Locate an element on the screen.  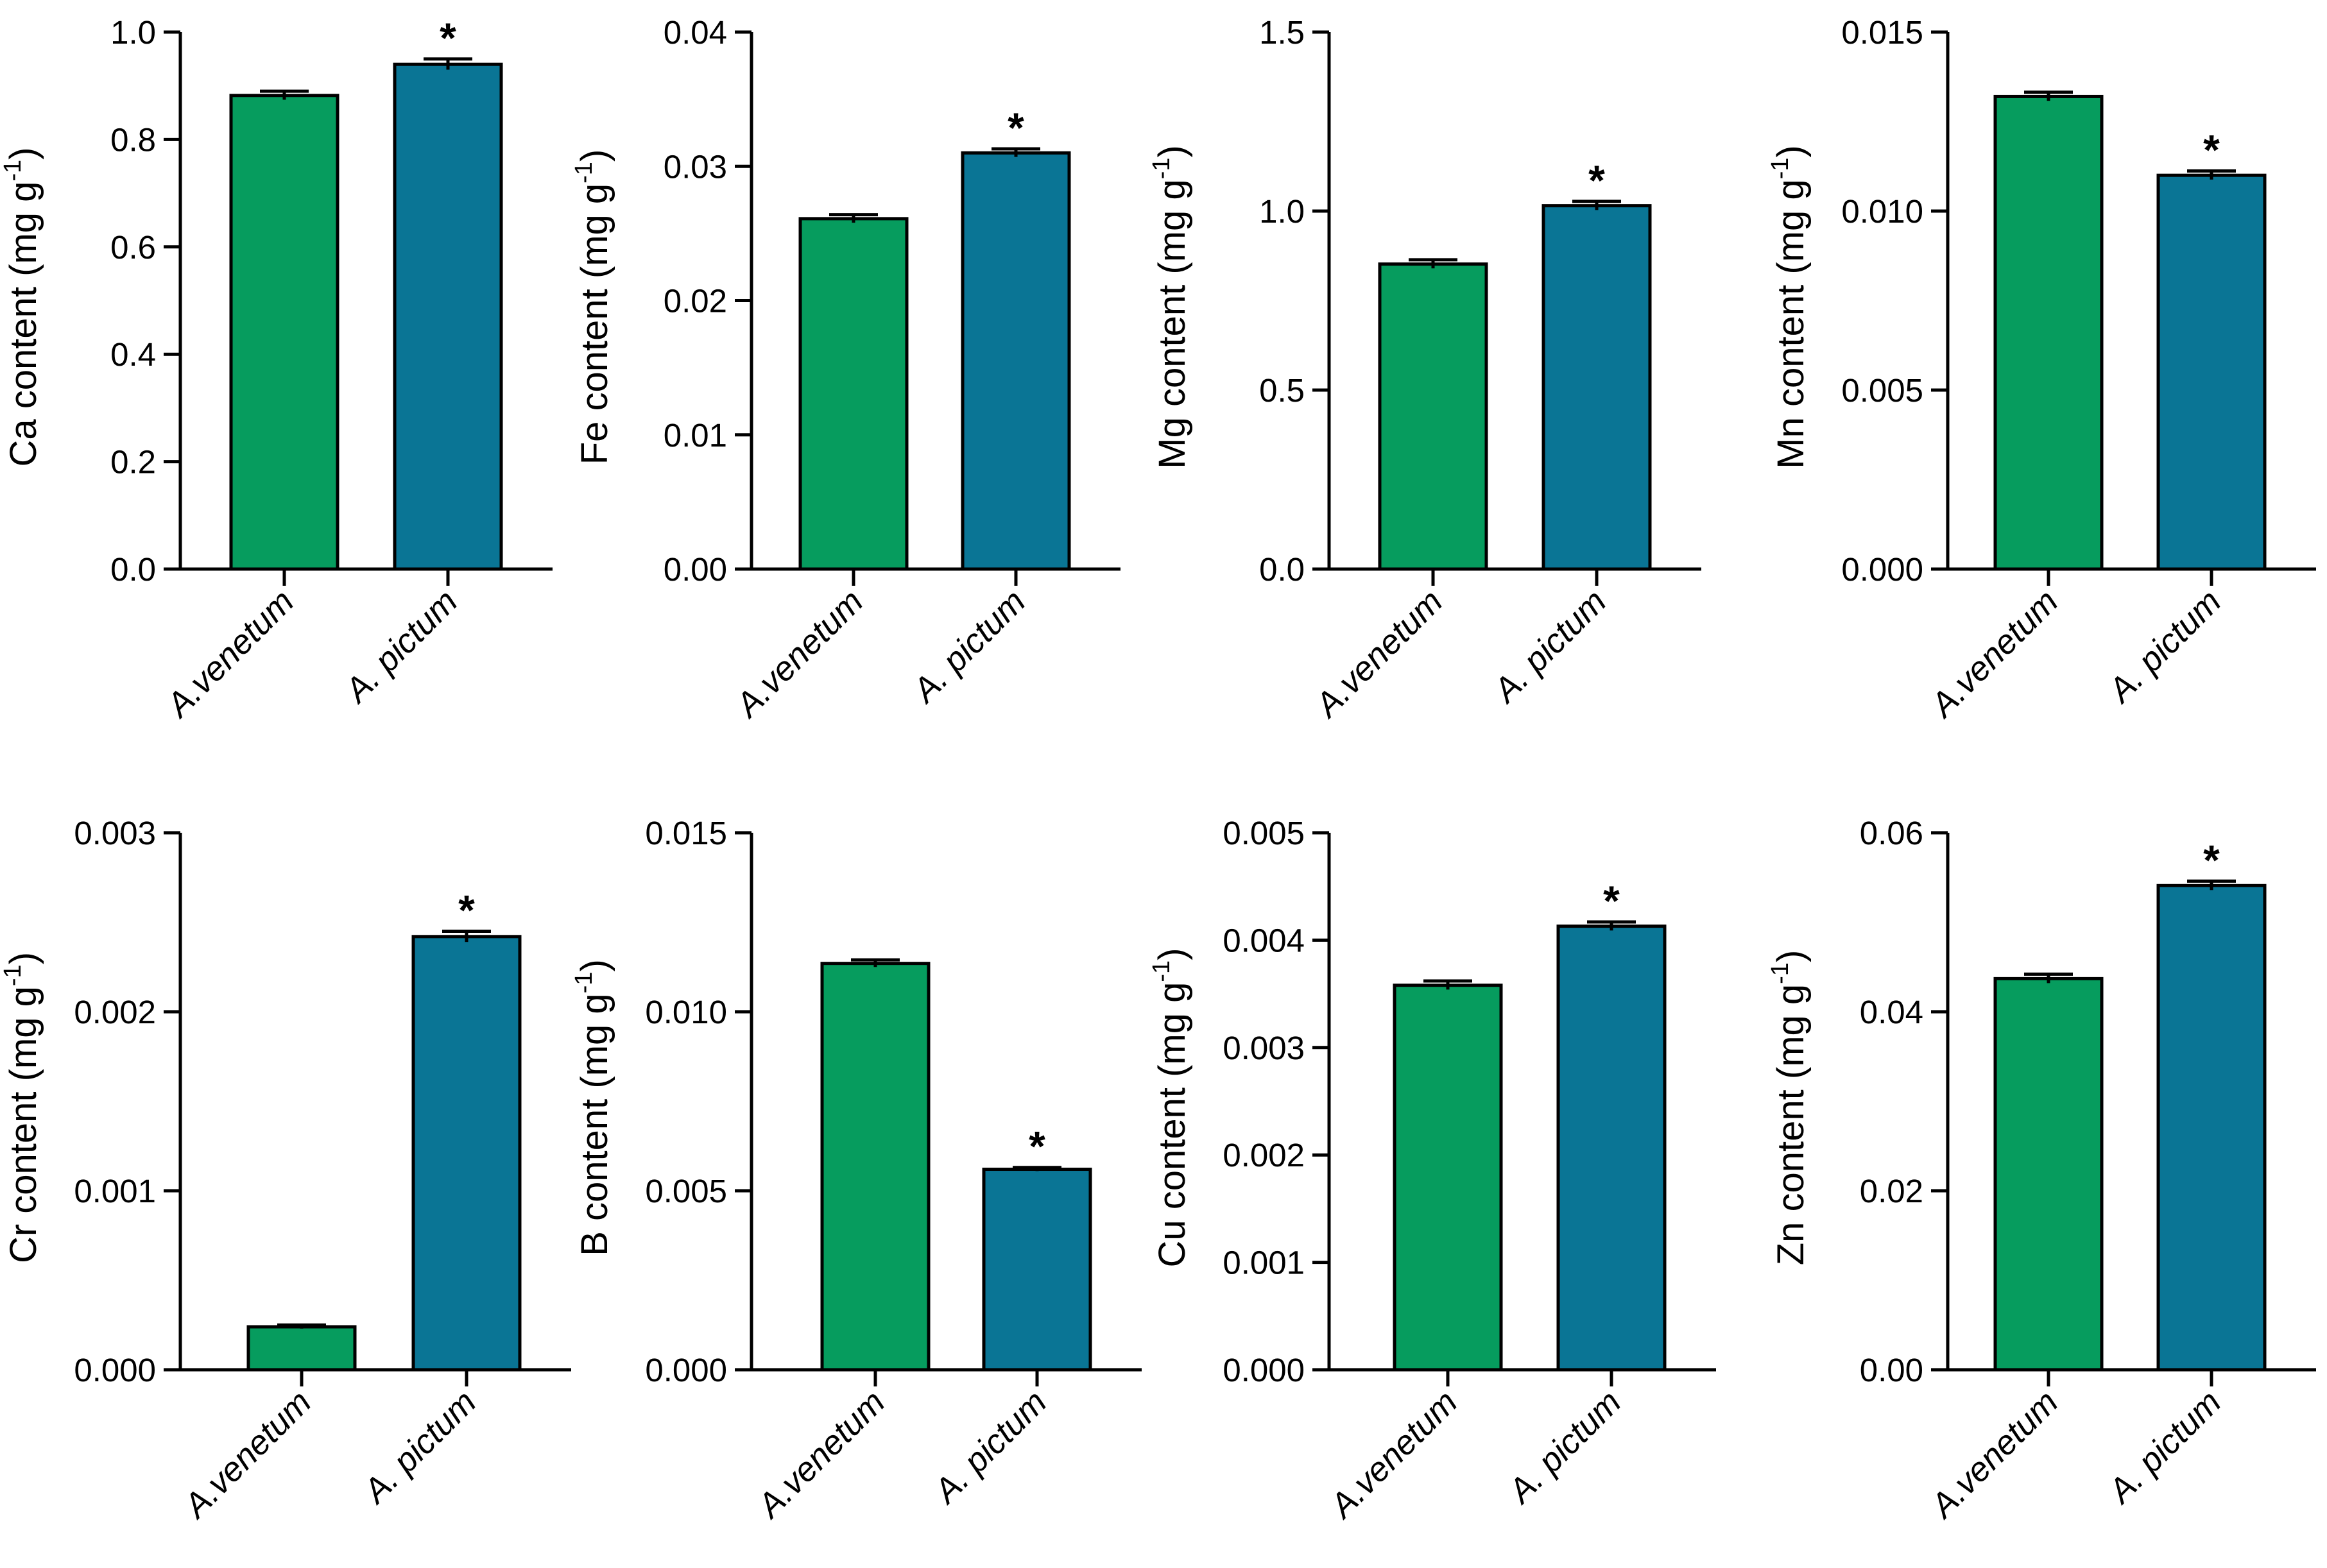
bar-mn-pictum is located at coordinates (2211, 372).